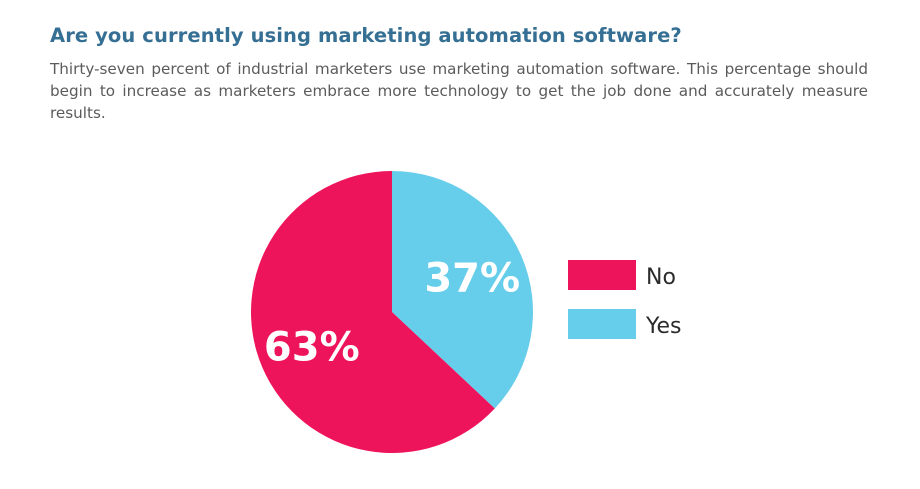  I want to click on pie-slice-yes, so click(462, 290).